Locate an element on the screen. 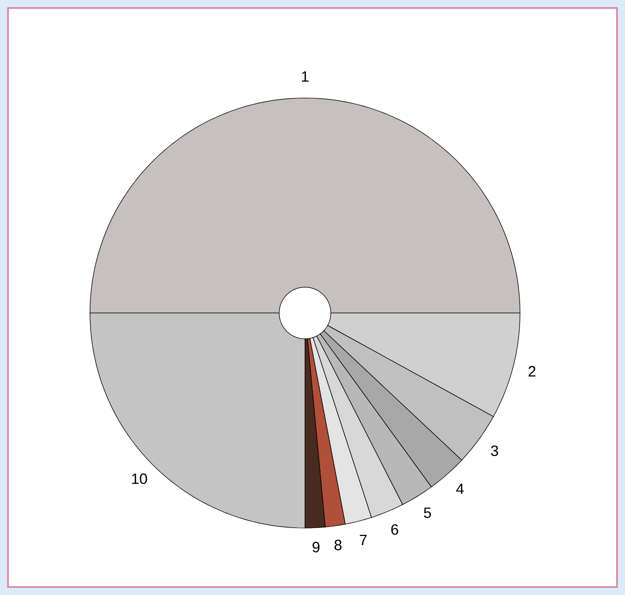 This screenshot has width=625, height=595. slice-label: 3 is located at coordinates (494, 450).